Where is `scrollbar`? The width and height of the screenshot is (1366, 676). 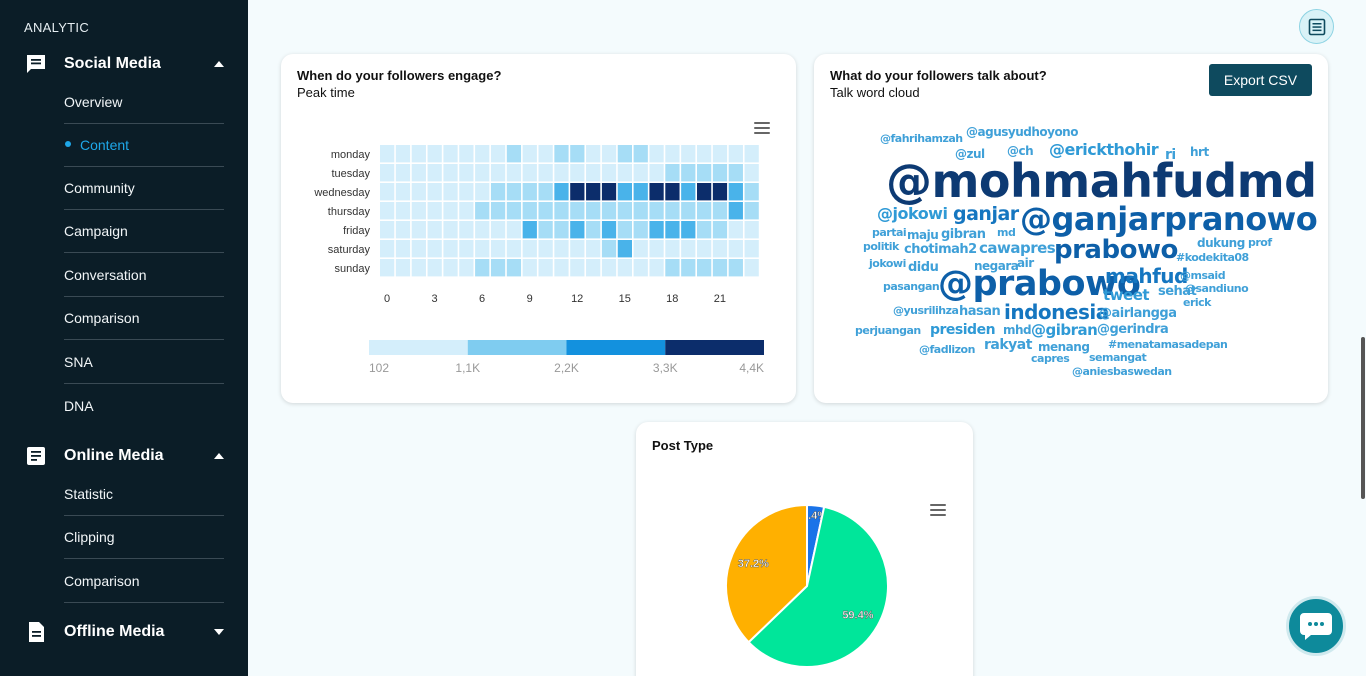
scrollbar is located at coordinates (1363, 418).